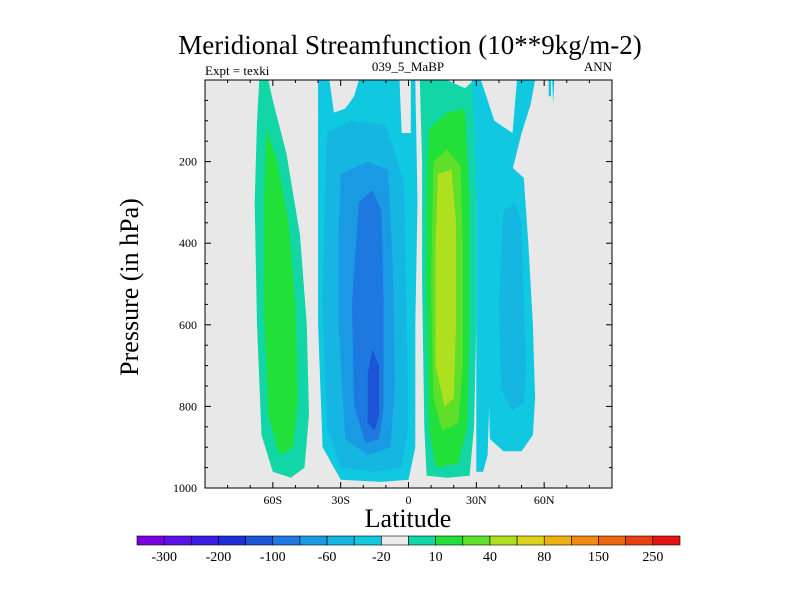  I want to click on contour-south-hadley-deep, so click(373, 390).